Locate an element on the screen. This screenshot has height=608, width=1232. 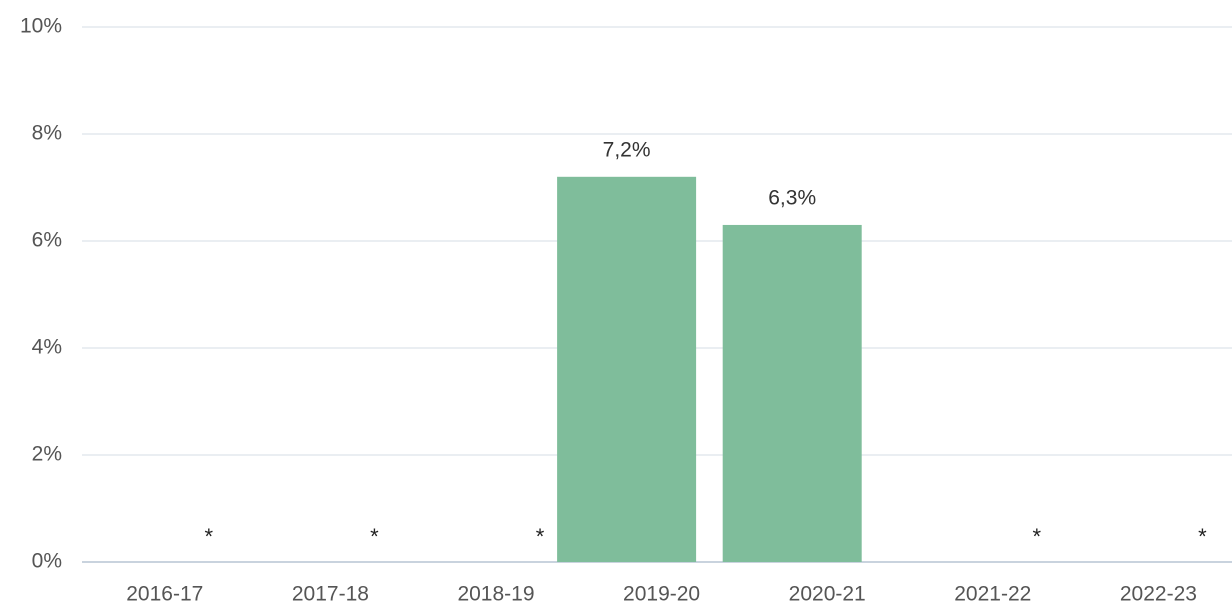
value-label: 6,3% is located at coordinates (792, 197).